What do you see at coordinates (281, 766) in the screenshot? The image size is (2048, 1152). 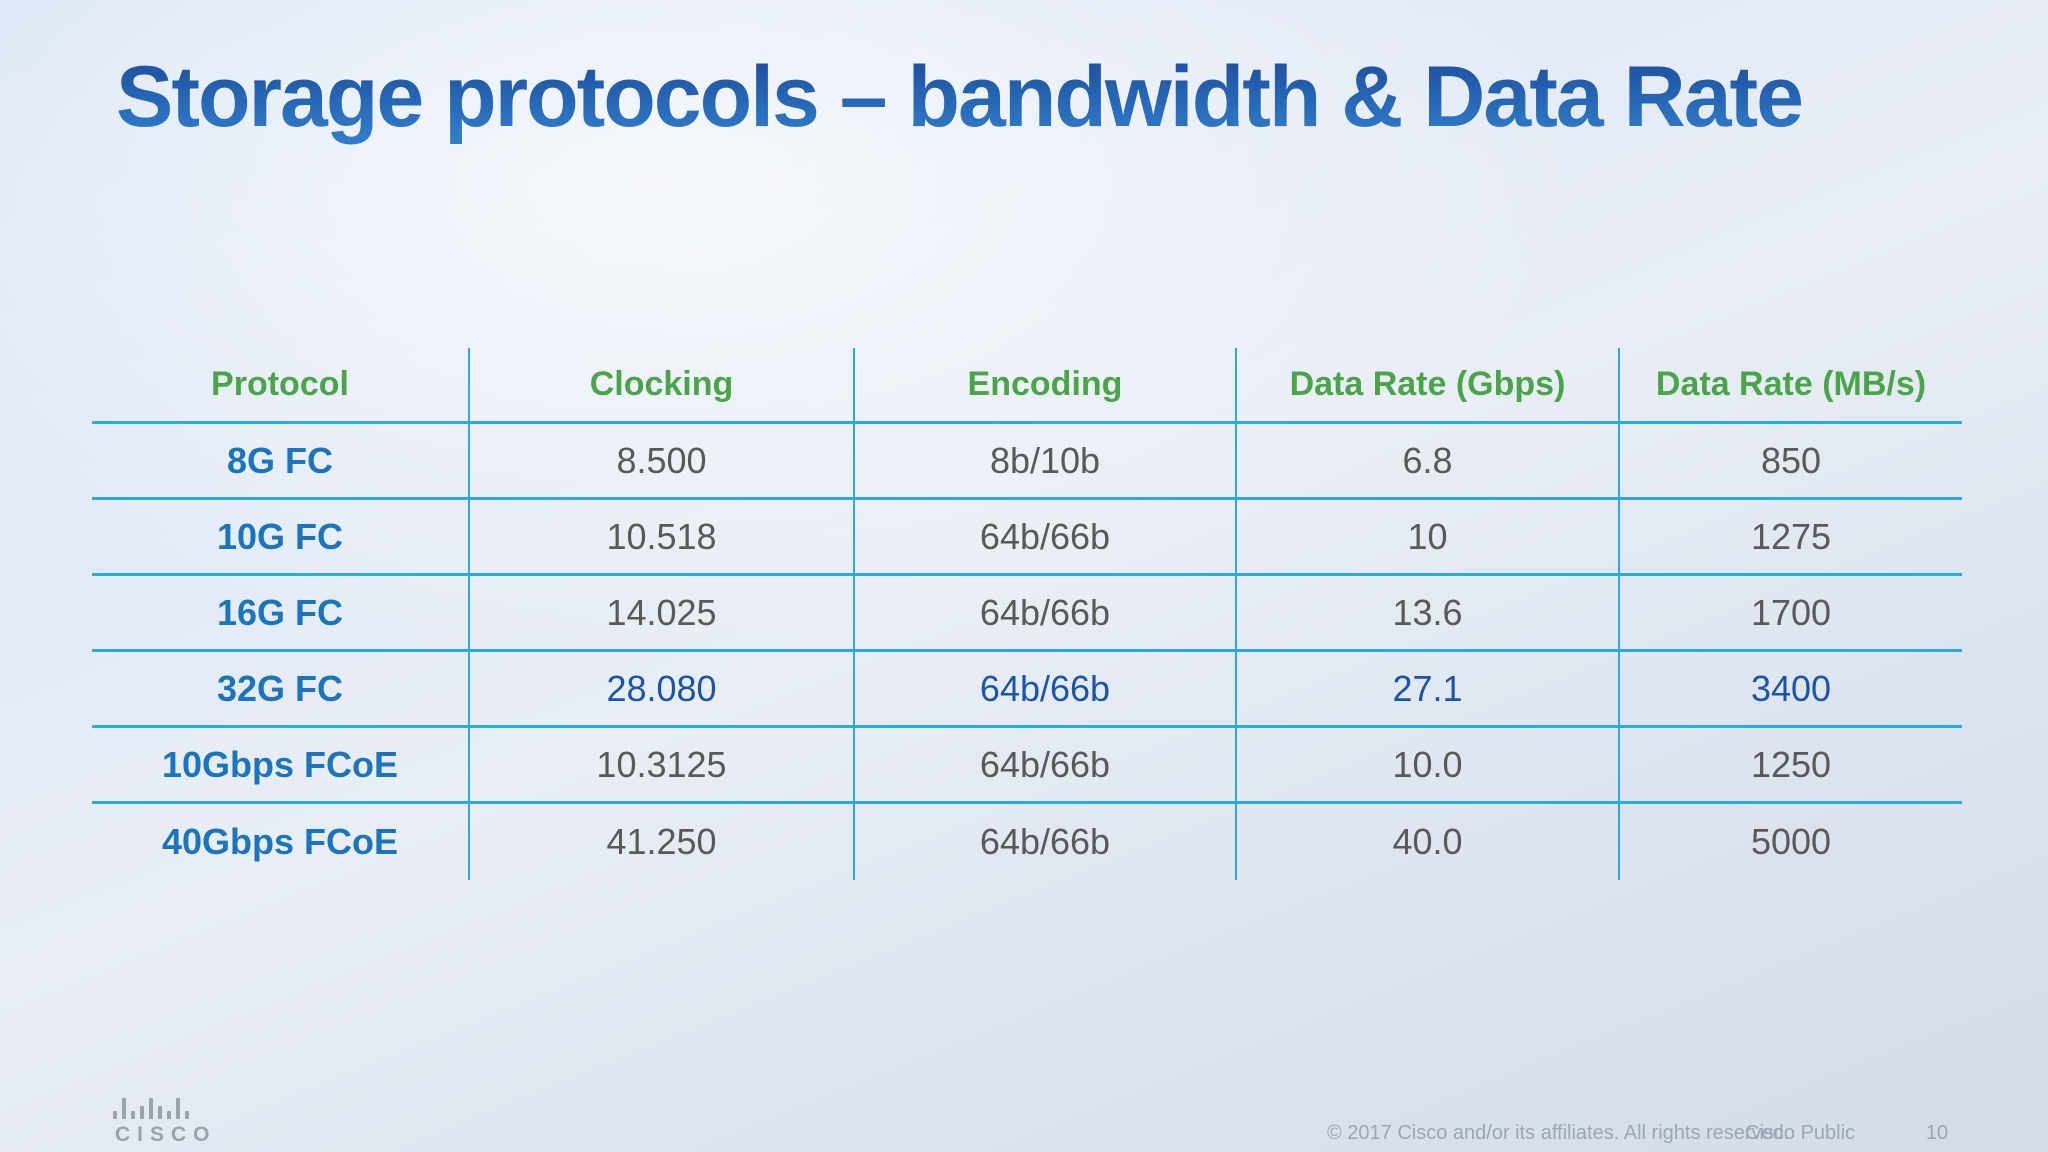 I see `cell-protocol: 10Gbps FCoE` at bounding box center [281, 766].